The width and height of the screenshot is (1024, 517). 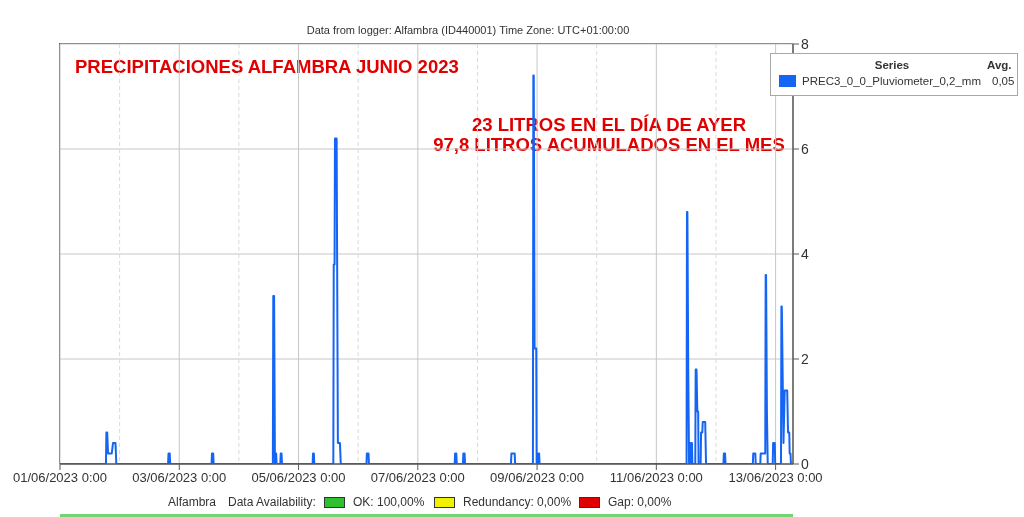 What do you see at coordinates (805, 148) in the screenshot?
I see `y-tick-label: 6` at bounding box center [805, 148].